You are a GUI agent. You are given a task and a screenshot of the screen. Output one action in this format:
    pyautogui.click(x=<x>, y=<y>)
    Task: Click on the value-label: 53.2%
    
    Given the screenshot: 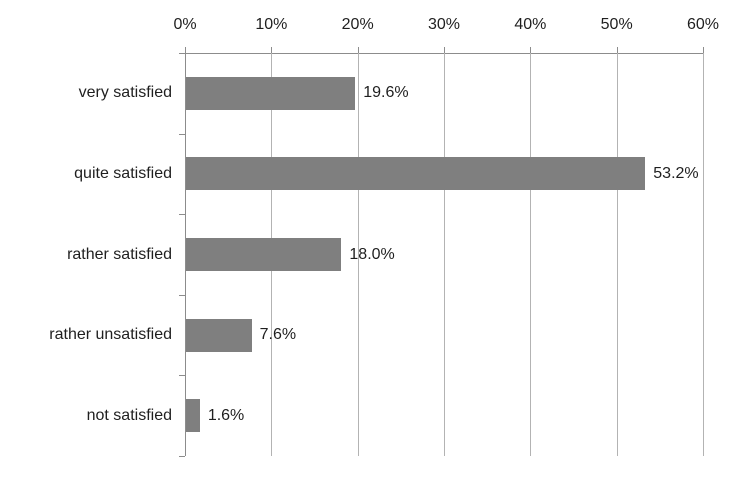 What is the action you would take?
    pyautogui.click(x=676, y=173)
    